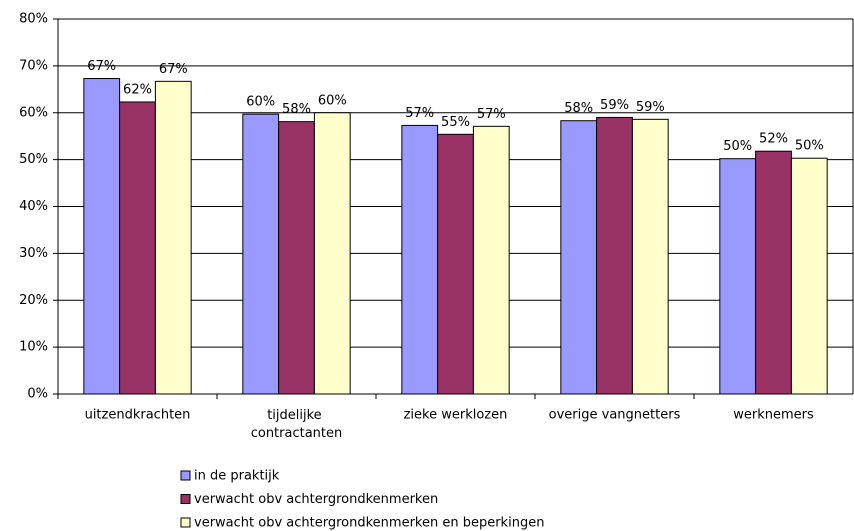 The width and height of the screenshot is (854, 531). What do you see at coordinates (773, 415) in the screenshot?
I see `x-tick-label: werknemers` at bounding box center [773, 415].